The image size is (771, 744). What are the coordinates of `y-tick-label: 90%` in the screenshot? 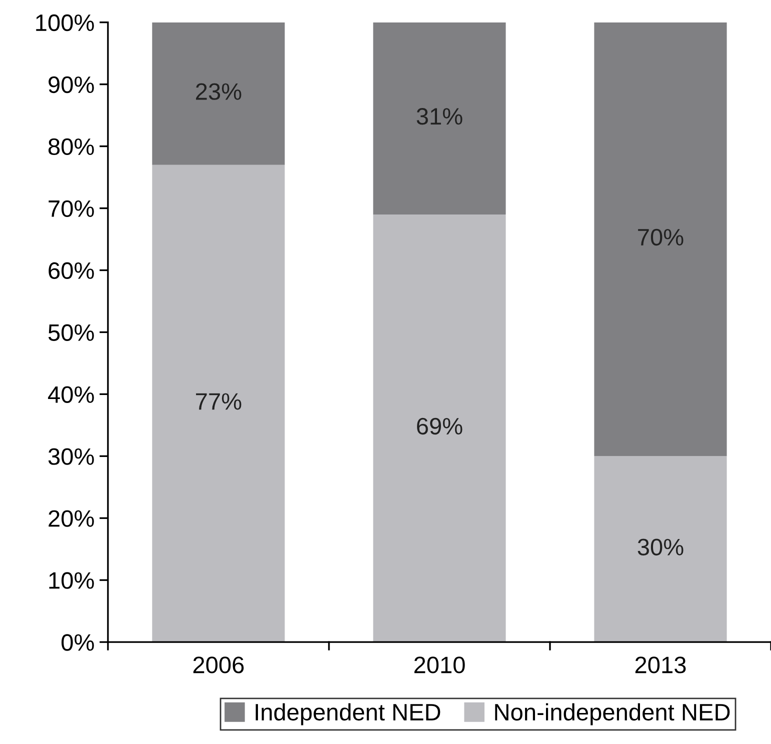 It's located at (71, 85).